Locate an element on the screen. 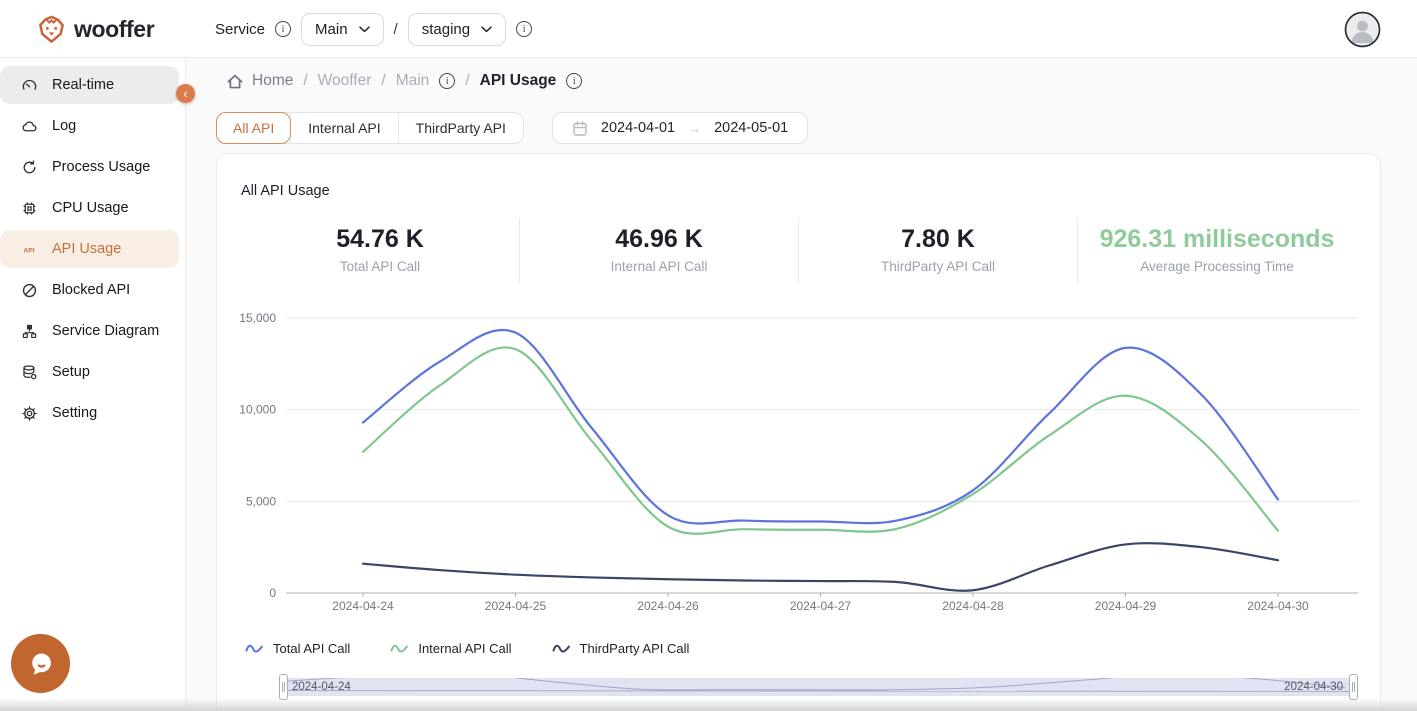  svg-text: 2024-04-29 is located at coordinates (1126, 606).